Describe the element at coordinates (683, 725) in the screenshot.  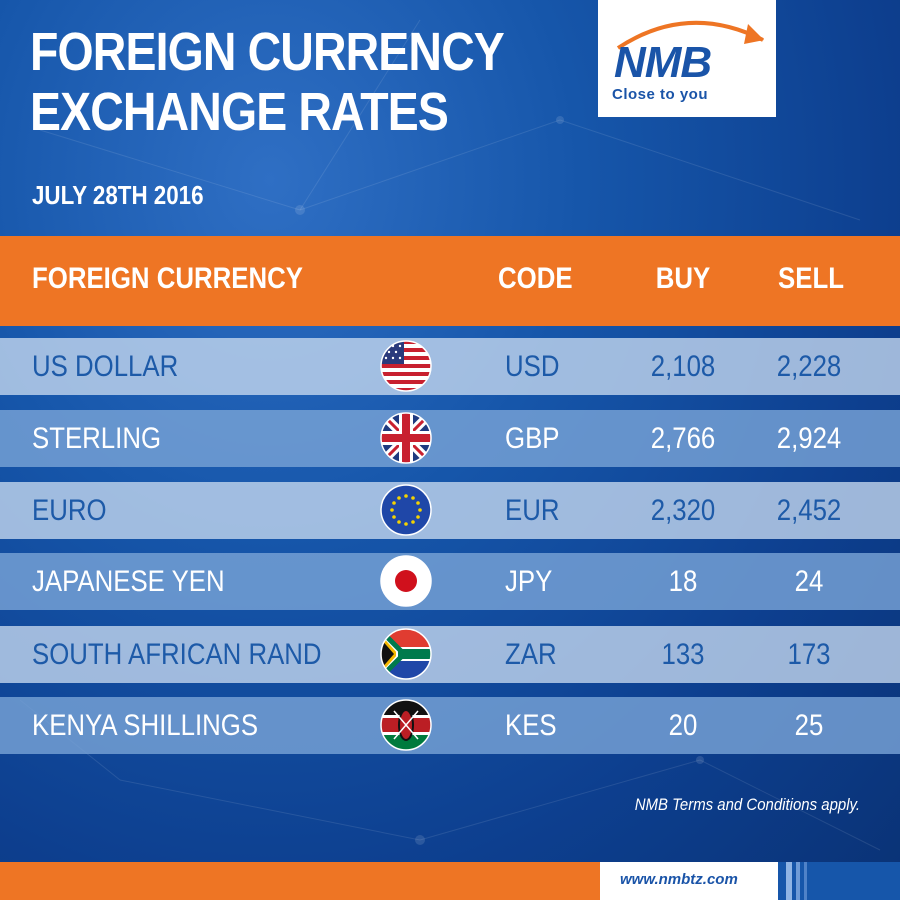
I see `buy-rate-value: 20` at that location.